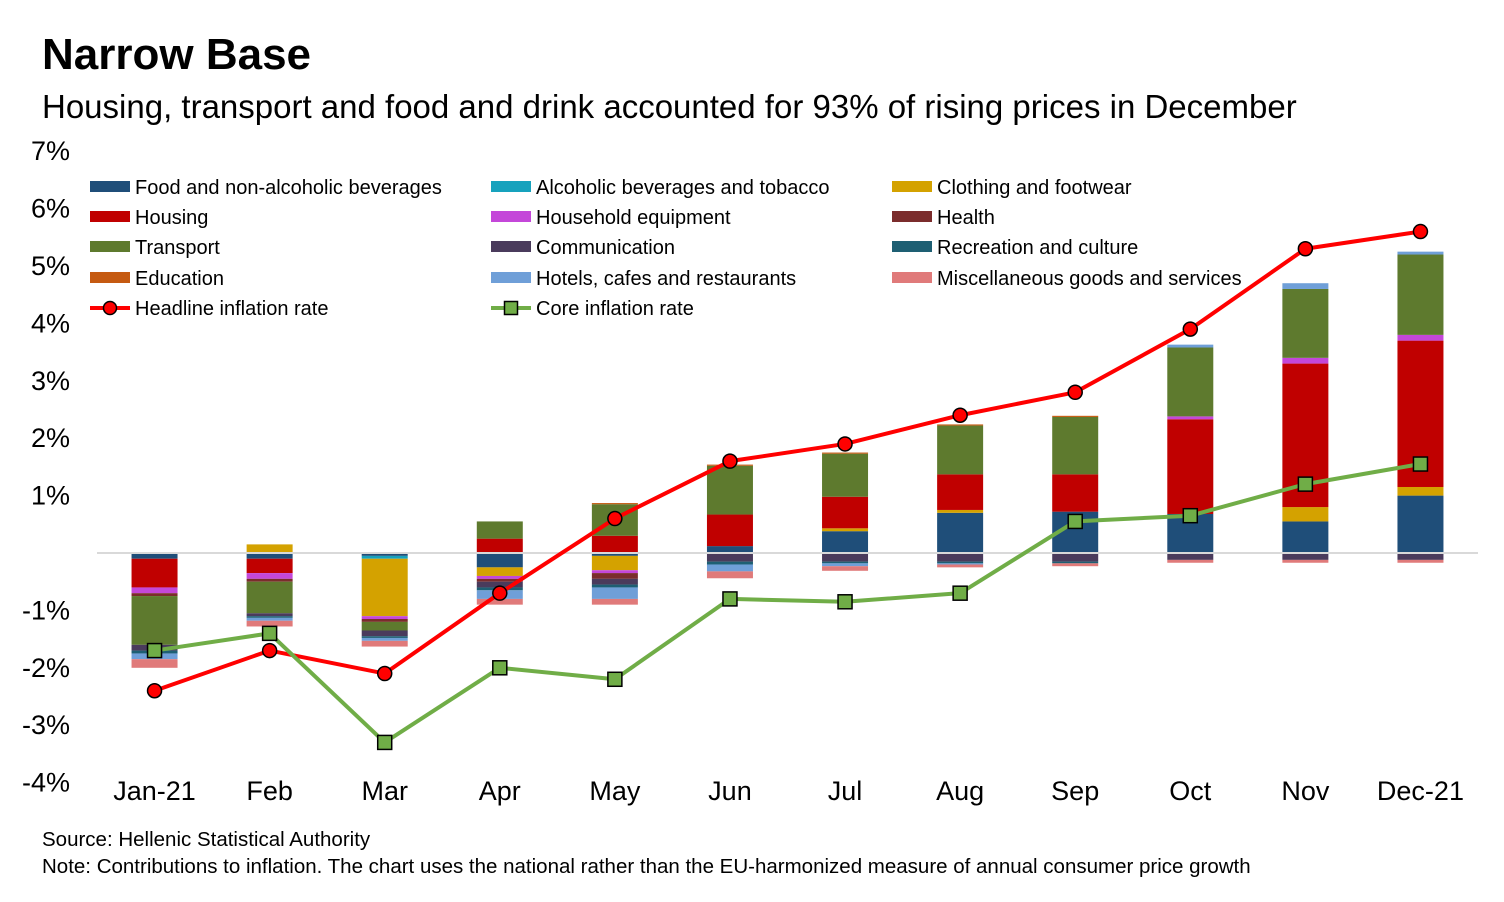 The image size is (1504, 902). I want to click on bar-communication-may, so click(614, 581).